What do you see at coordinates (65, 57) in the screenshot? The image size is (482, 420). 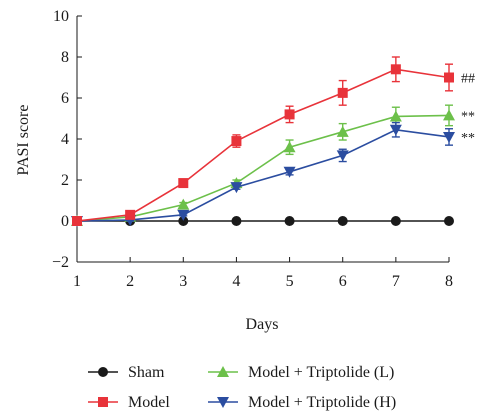 I see `y-tick-label: 8` at bounding box center [65, 57].